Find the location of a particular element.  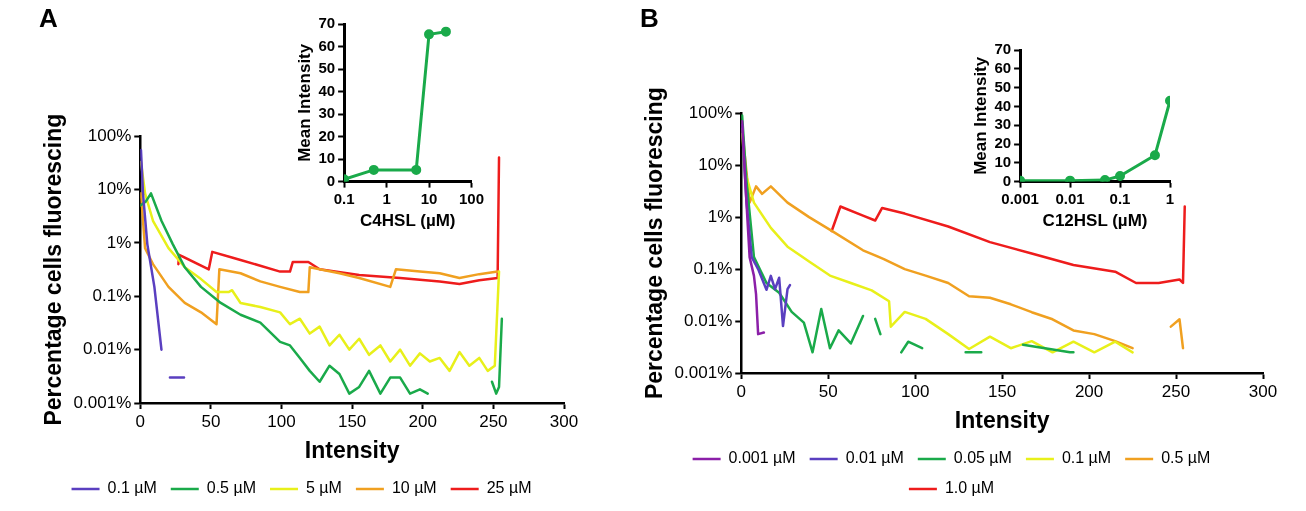

x-axis-title: C4HSL (µM) is located at coordinates (408, 221).